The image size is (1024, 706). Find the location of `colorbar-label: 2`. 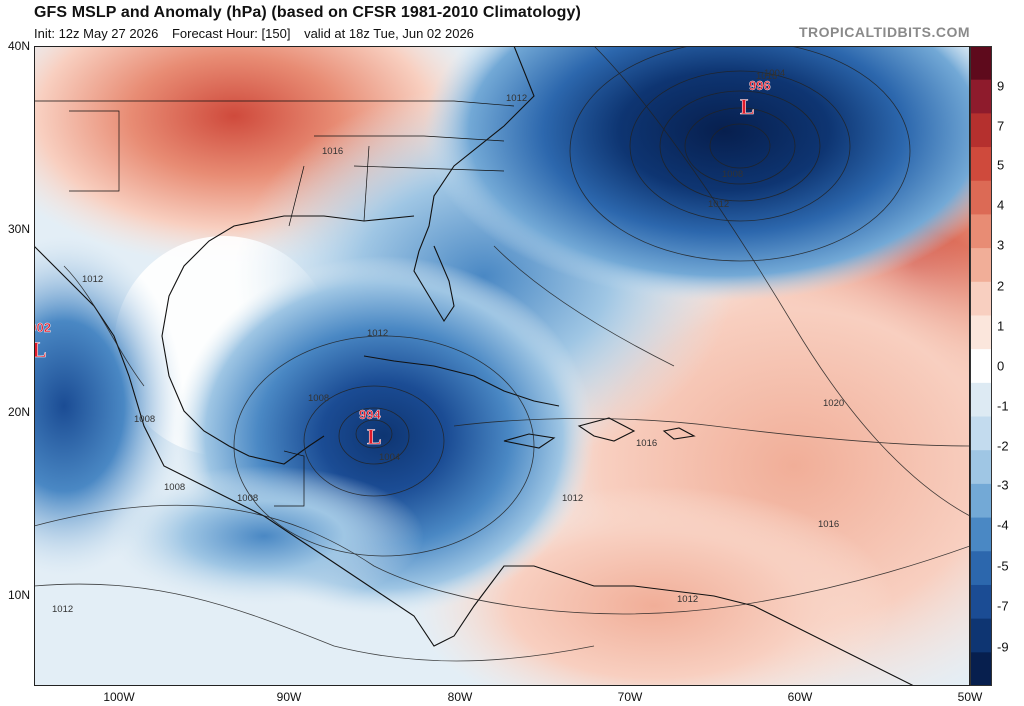

colorbar-label: 2 is located at coordinates (1001, 286).